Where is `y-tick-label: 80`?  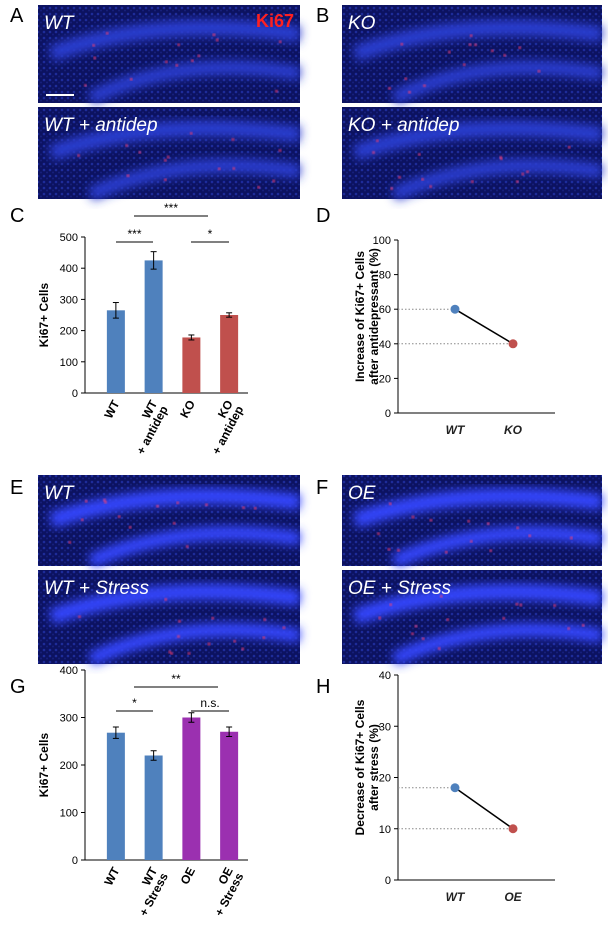
y-tick-label: 80 is located at coordinates (385, 276).